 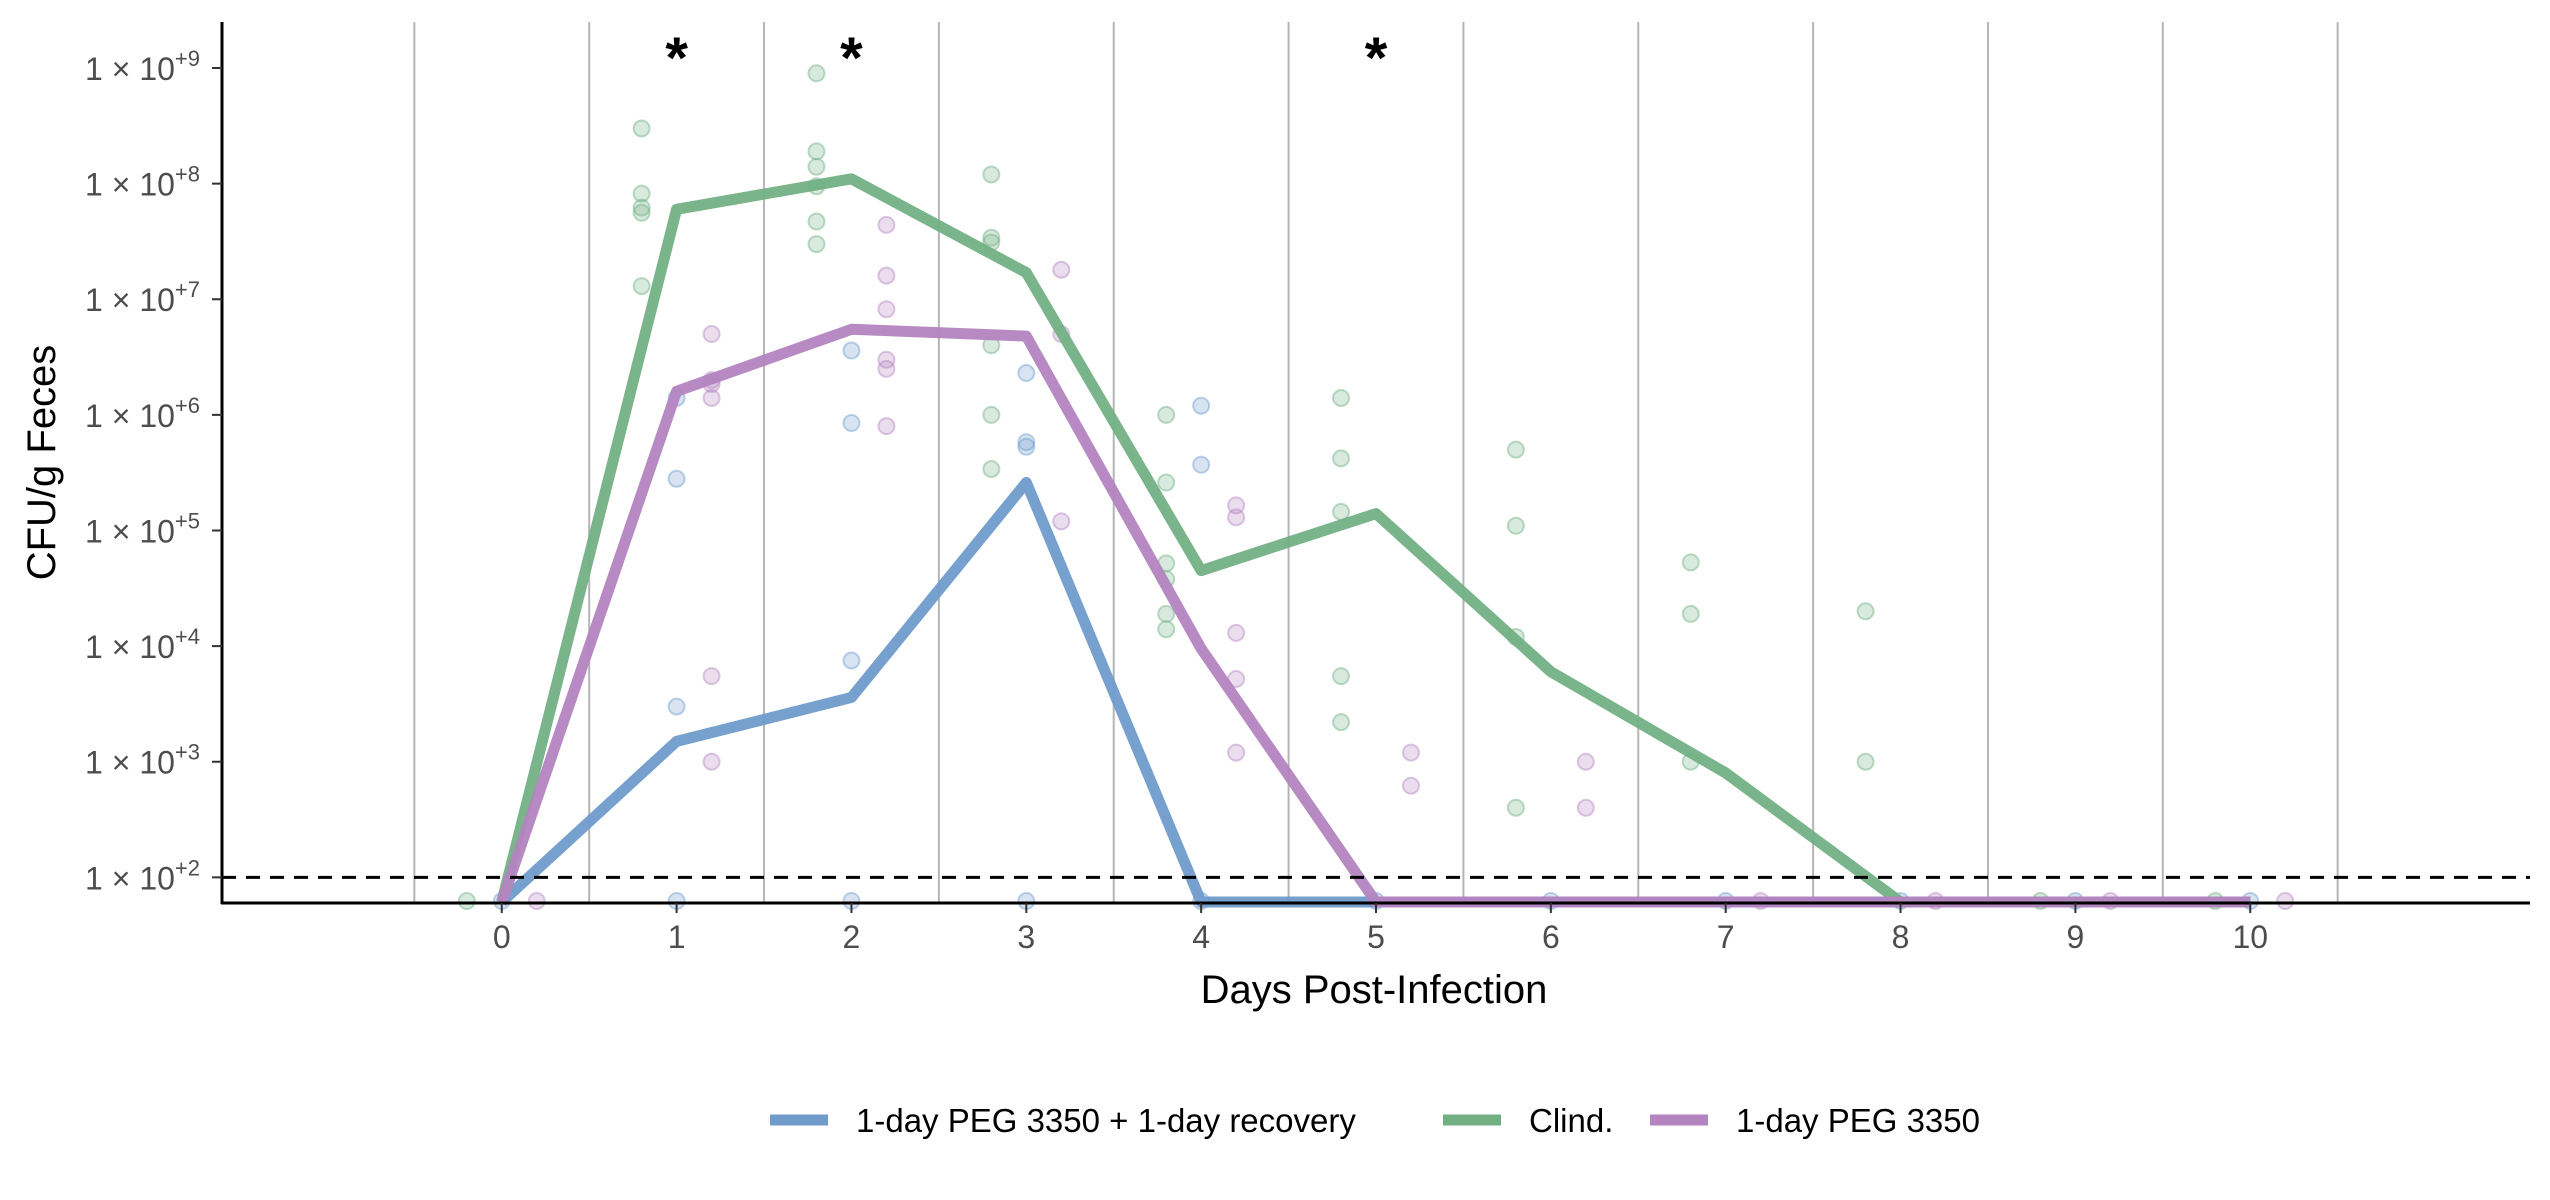 What do you see at coordinates (142, 760) in the screenshot?
I see `y-tick-label: 1 × 10+3` at bounding box center [142, 760].